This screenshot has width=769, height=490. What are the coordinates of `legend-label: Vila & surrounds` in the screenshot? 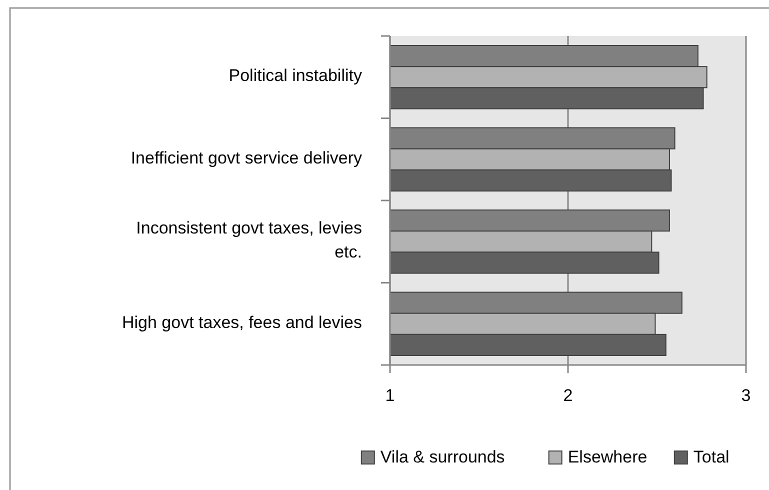 It's located at (442, 456).